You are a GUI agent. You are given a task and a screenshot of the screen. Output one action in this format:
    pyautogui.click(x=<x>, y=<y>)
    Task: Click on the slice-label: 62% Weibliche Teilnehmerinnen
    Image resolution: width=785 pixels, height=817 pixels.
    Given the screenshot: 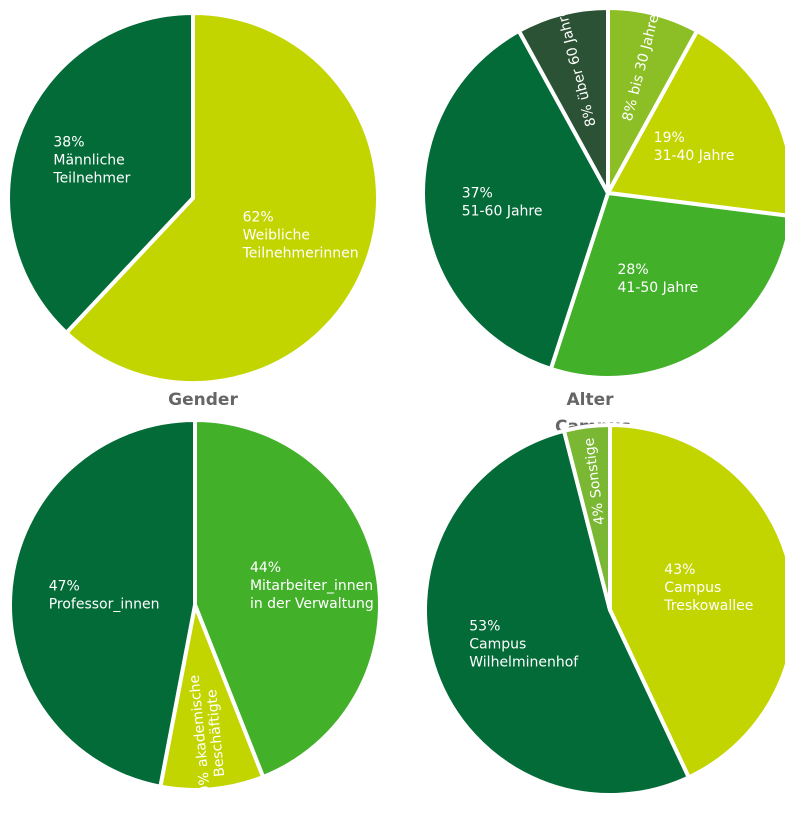 What is the action you would take?
    pyautogui.click(x=300, y=235)
    